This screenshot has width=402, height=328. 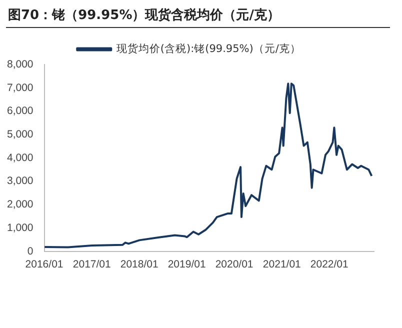 I want to click on x-tick-label: 2022/01, so click(x=329, y=264).